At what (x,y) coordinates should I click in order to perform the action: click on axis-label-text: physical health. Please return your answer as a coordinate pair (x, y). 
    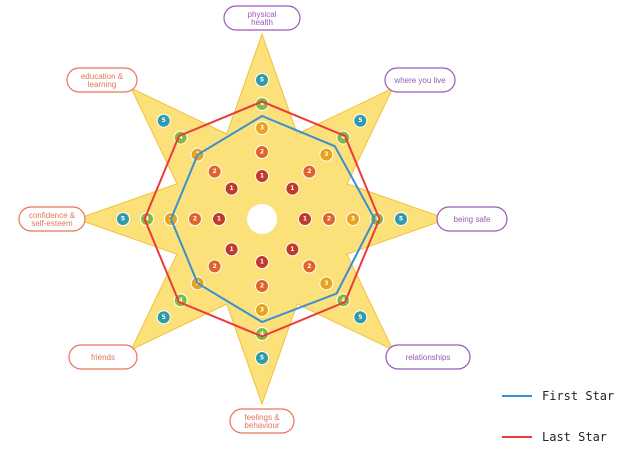
    Looking at the image, I should click on (262, 18).